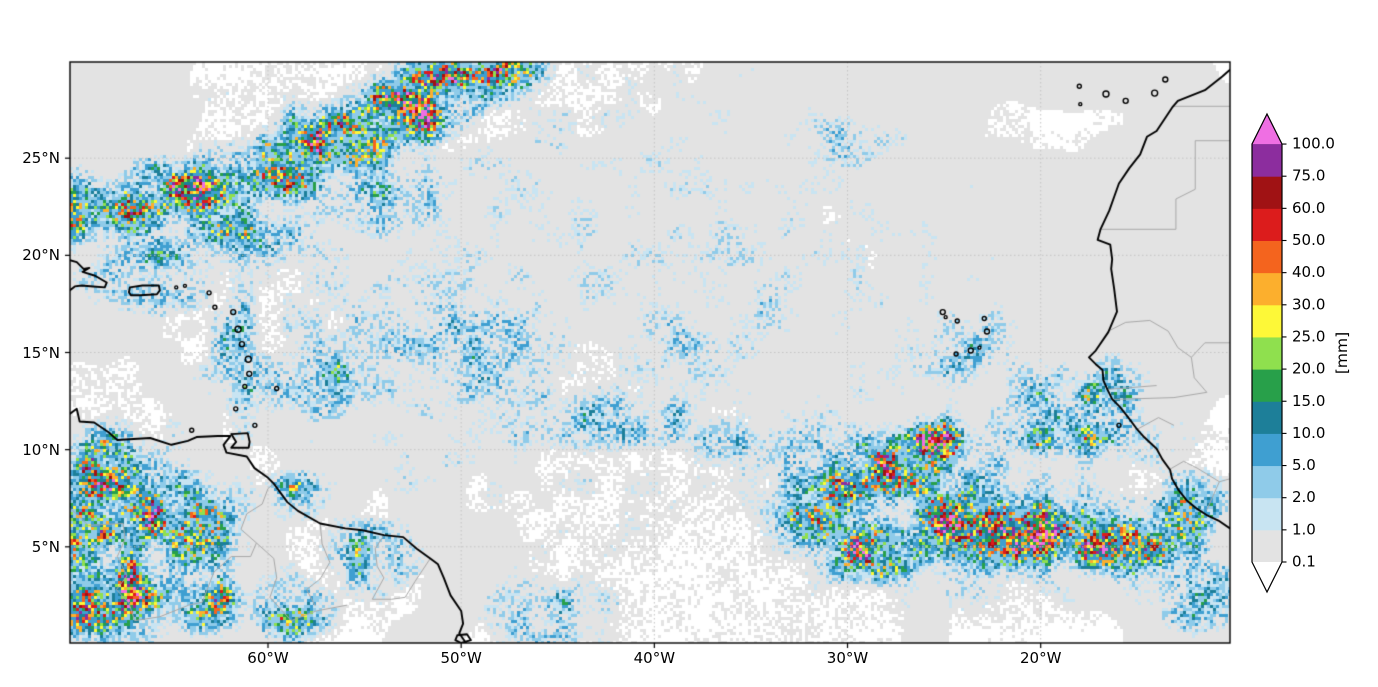  Describe the element at coordinates (847, 658) in the screenshot. I see `x-tick-label: 30°W` at that location.